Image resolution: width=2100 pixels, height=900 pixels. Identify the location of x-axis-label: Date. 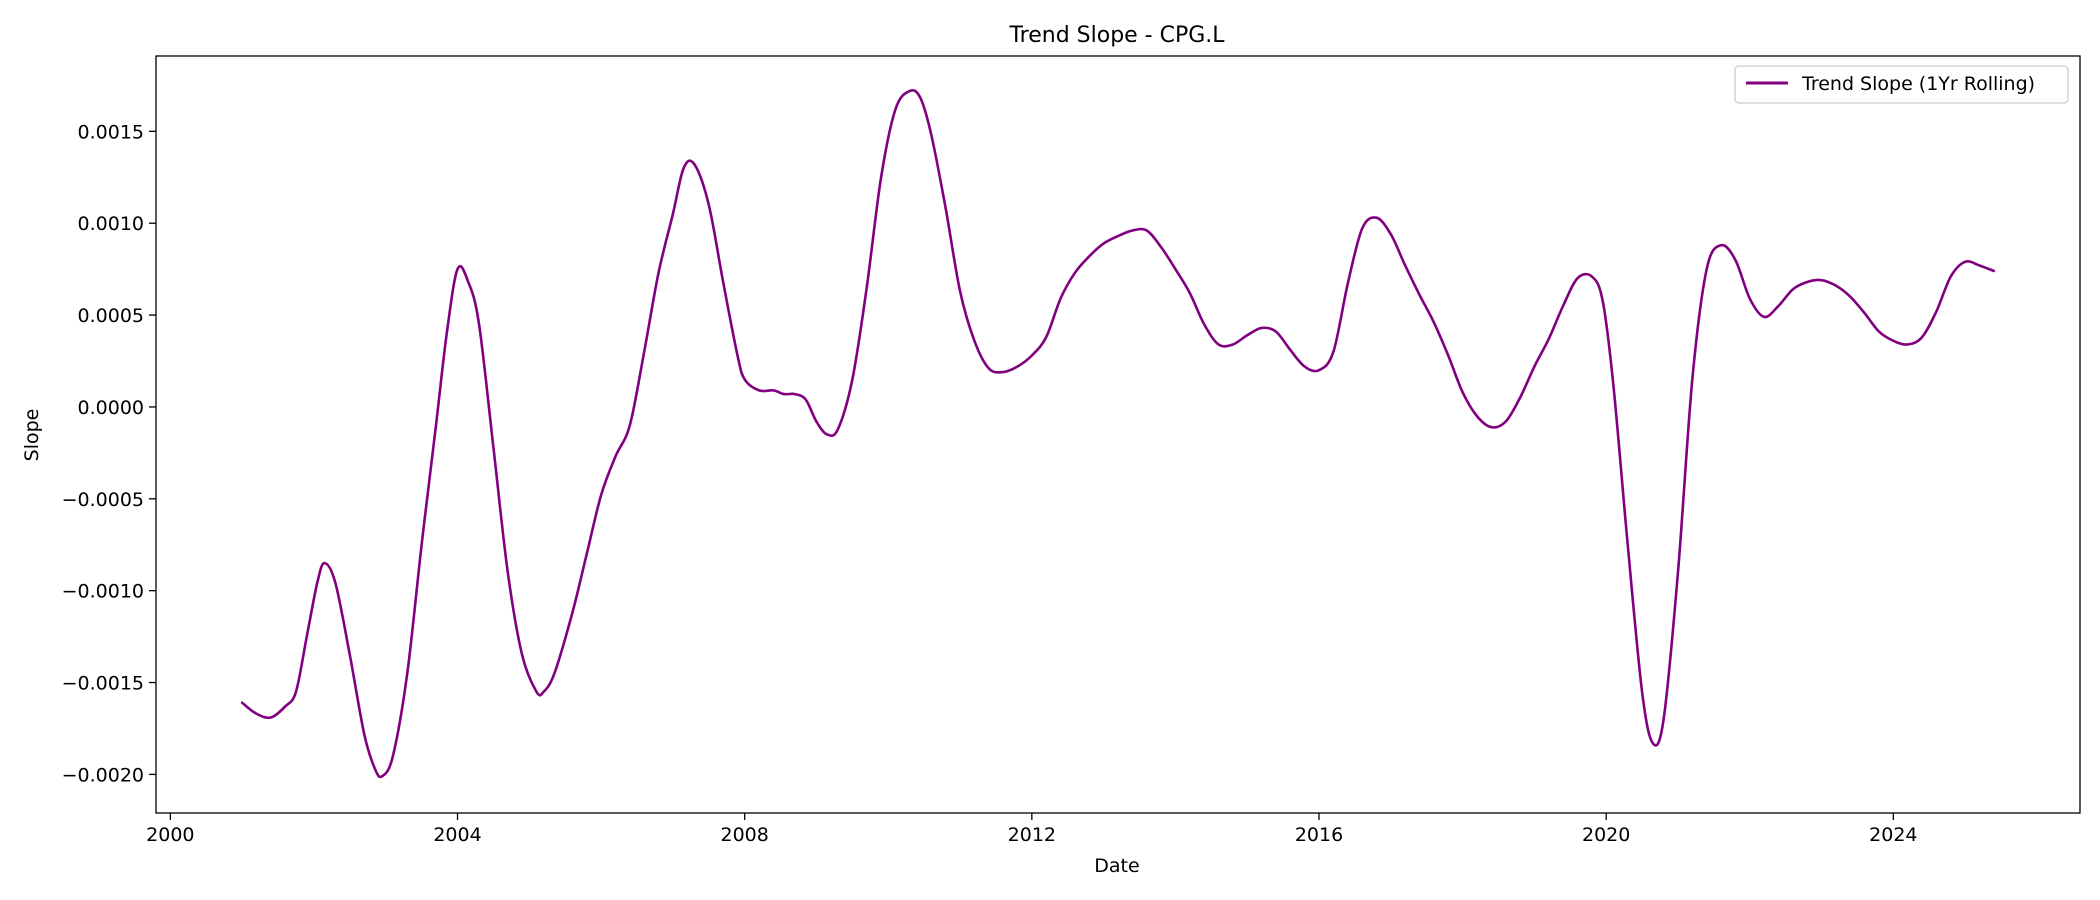
(1116, 866).